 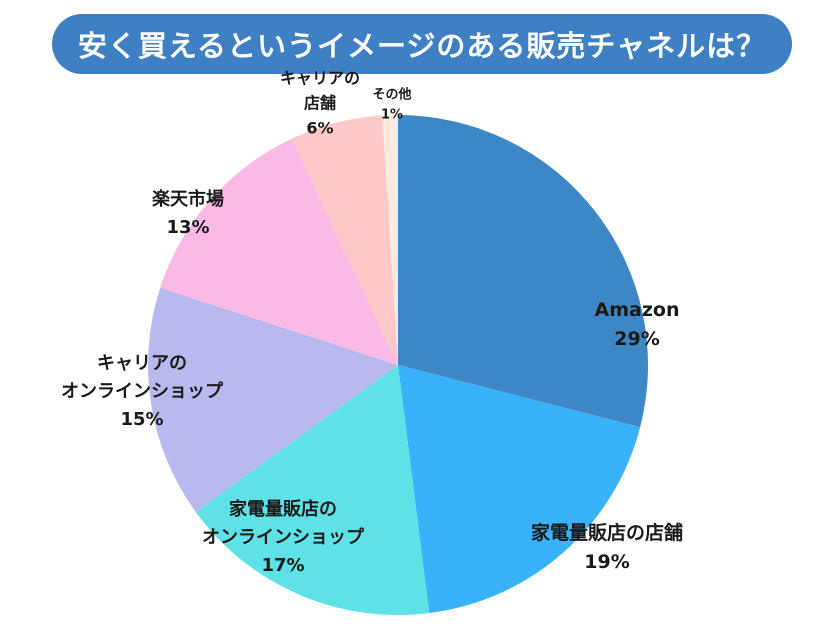 I want to click on slice-label-4: 楽天市場 13%, so click(x=188, y=213).